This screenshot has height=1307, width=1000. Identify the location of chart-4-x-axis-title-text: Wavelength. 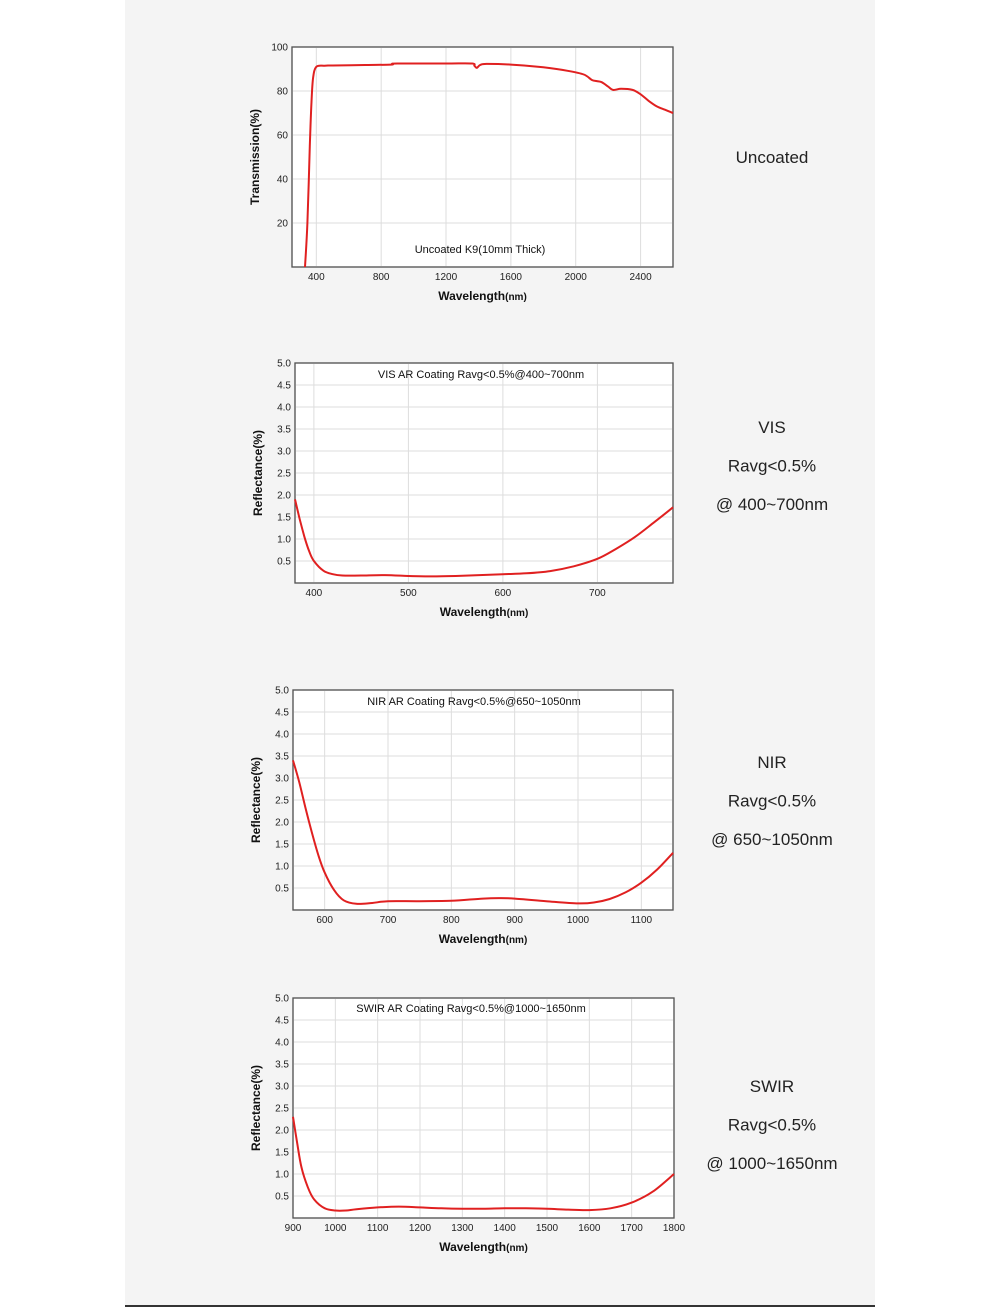
(472, 1247).